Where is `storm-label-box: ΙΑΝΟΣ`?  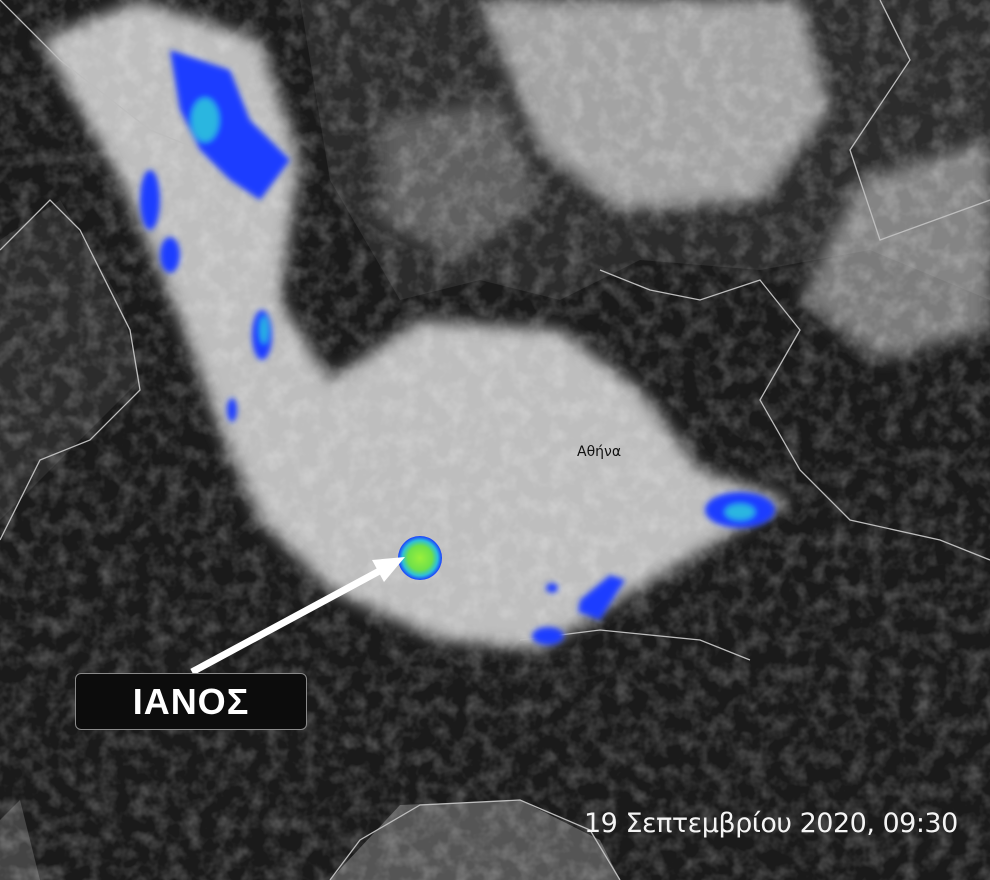
storm-label-box: ΙΑΝΟΣ is located at coordinates (191, 701).